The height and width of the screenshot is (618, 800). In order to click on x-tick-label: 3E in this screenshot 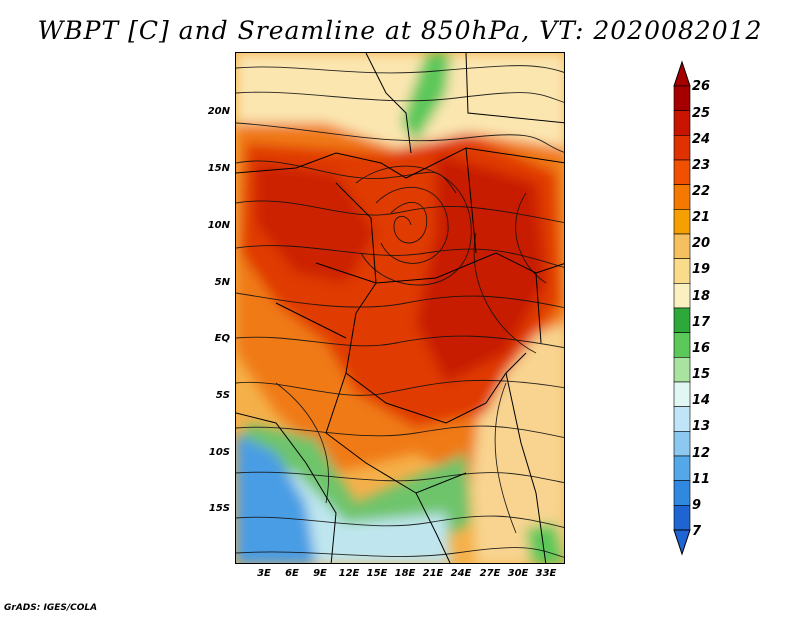, I will do `click(264, 573)`.